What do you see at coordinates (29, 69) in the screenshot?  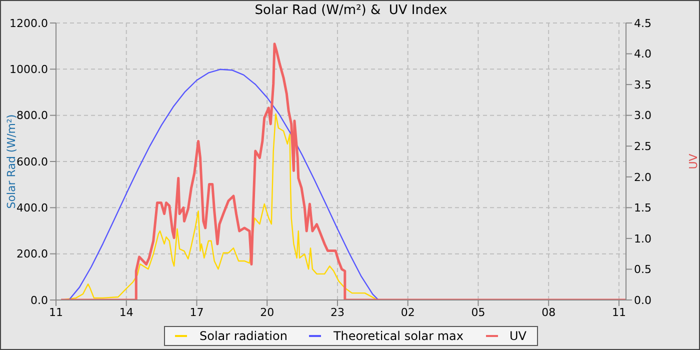 I see `y-tick-label: 1000.0` at bounding box center [29, 69].